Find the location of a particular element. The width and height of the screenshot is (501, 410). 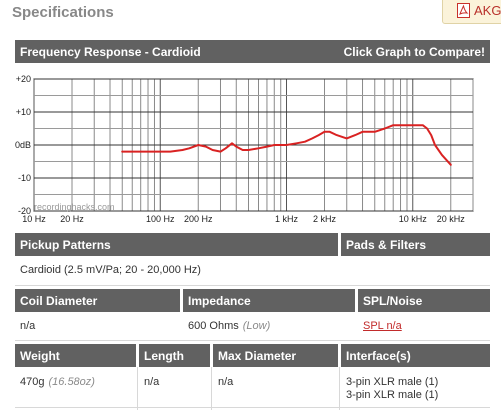

length-header: Length is located at coordinates (174, 355).